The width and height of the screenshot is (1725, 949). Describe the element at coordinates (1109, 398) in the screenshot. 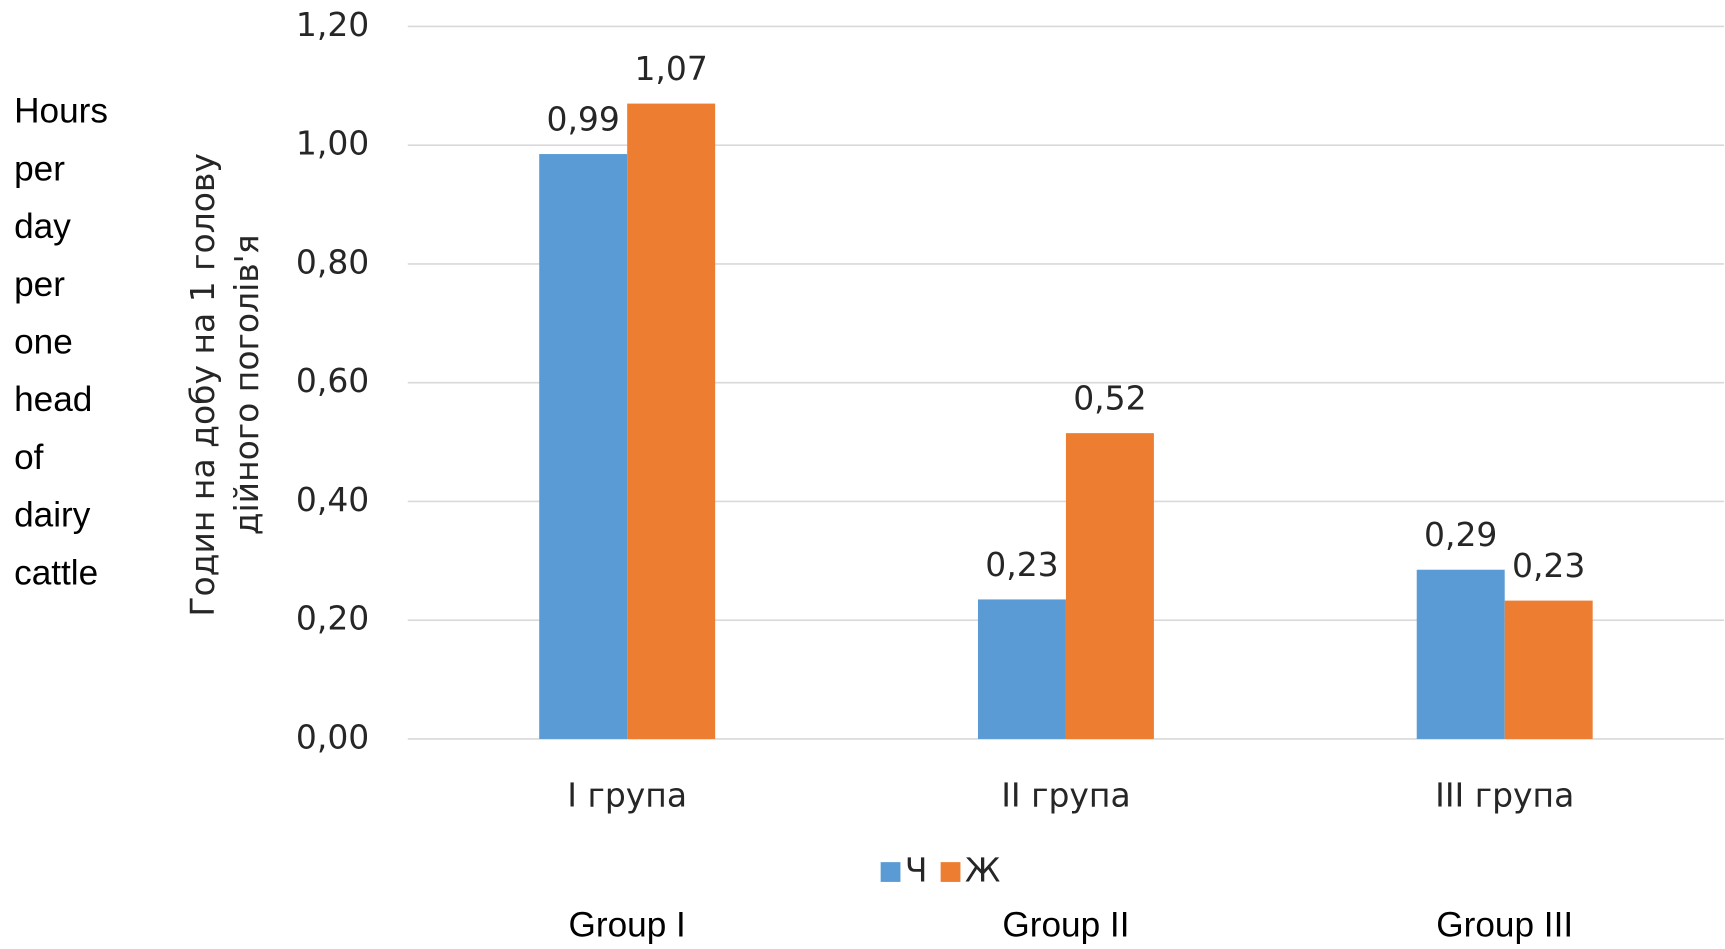

I see `data-label: 0,52` at that location.